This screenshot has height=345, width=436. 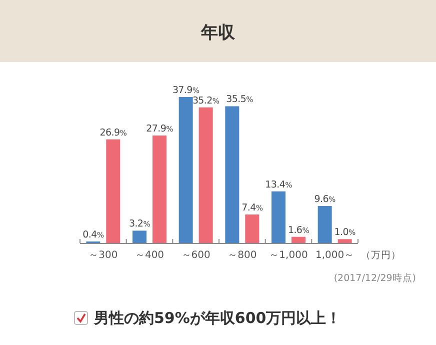 What do you see at coordinates (195, 255) in the screenshot?
I see `x-tick-label: ～600` at bounding box center [195, 255].